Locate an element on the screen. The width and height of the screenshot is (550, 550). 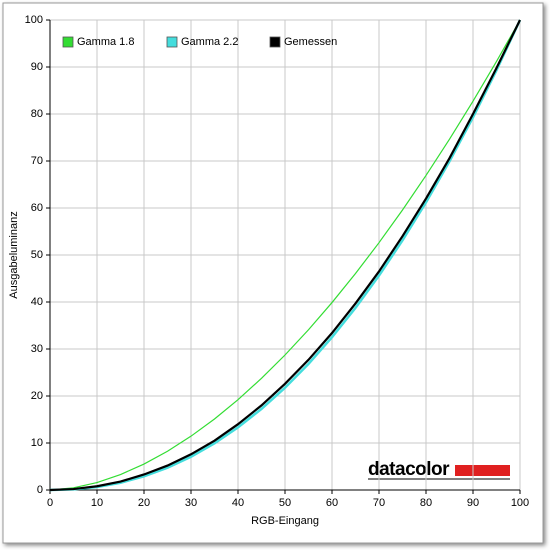
x-tick-label: 0 is located at coordinates (50, 503).